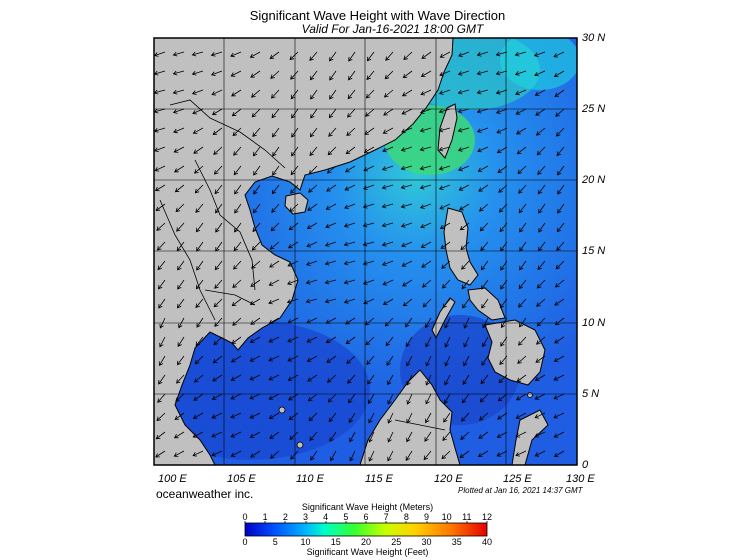 The width and height of the screenshot is (755, 560). What do you see at coordinates (594, 251) in the screenshot?
I see `lat-label-15n: 15 N` at bounding box center [594, 251].